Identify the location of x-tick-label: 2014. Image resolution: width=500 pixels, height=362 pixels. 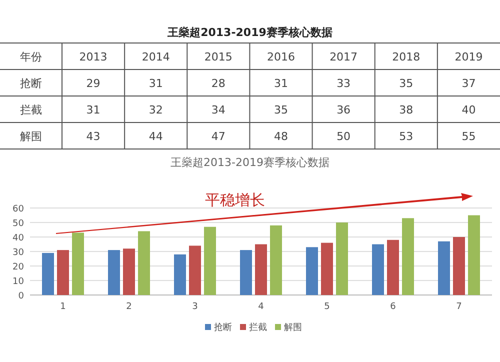
(156, 57).